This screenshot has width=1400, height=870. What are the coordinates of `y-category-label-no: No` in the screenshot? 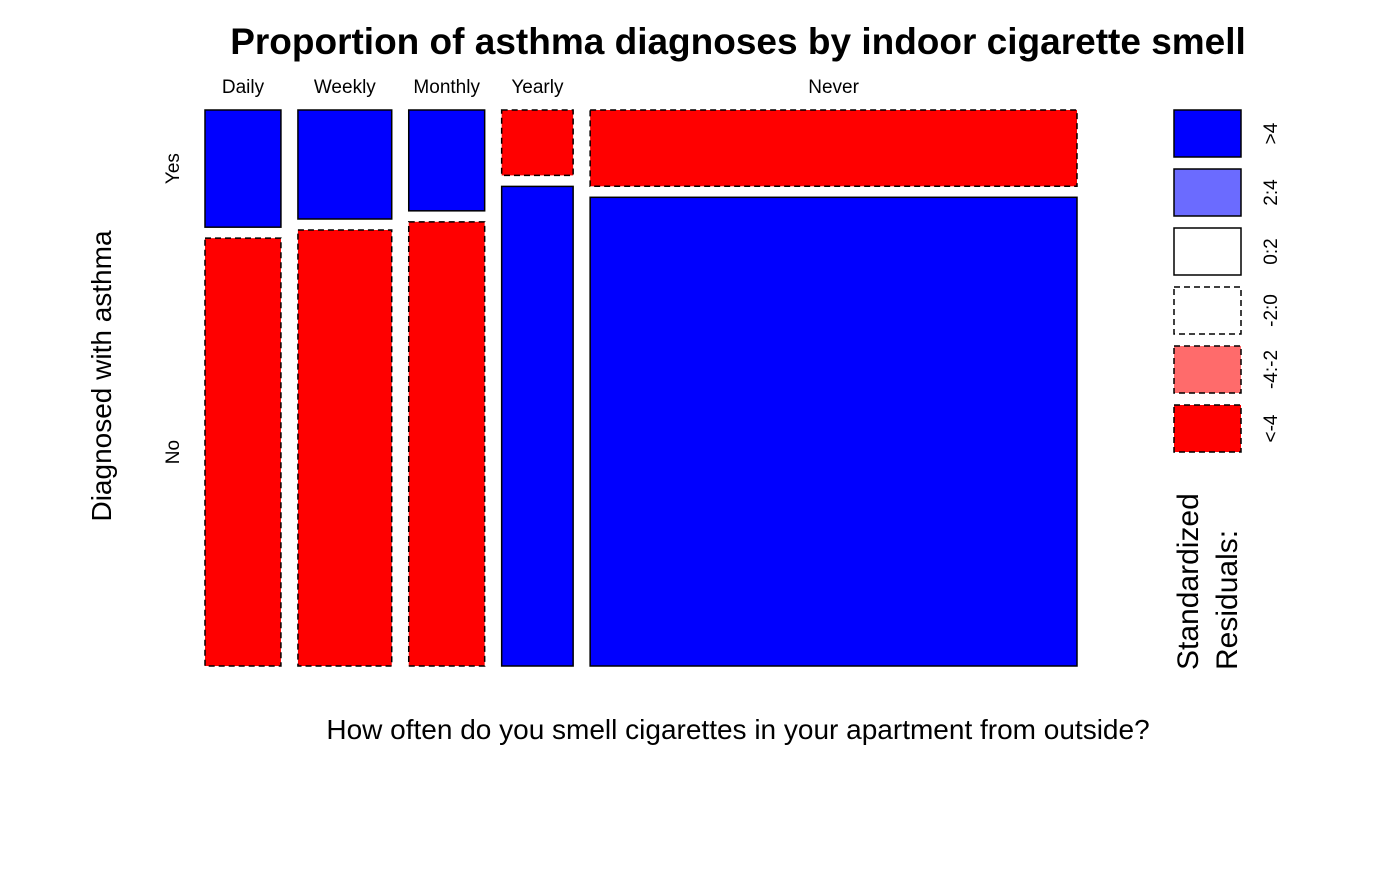 It's located at (173, 452).